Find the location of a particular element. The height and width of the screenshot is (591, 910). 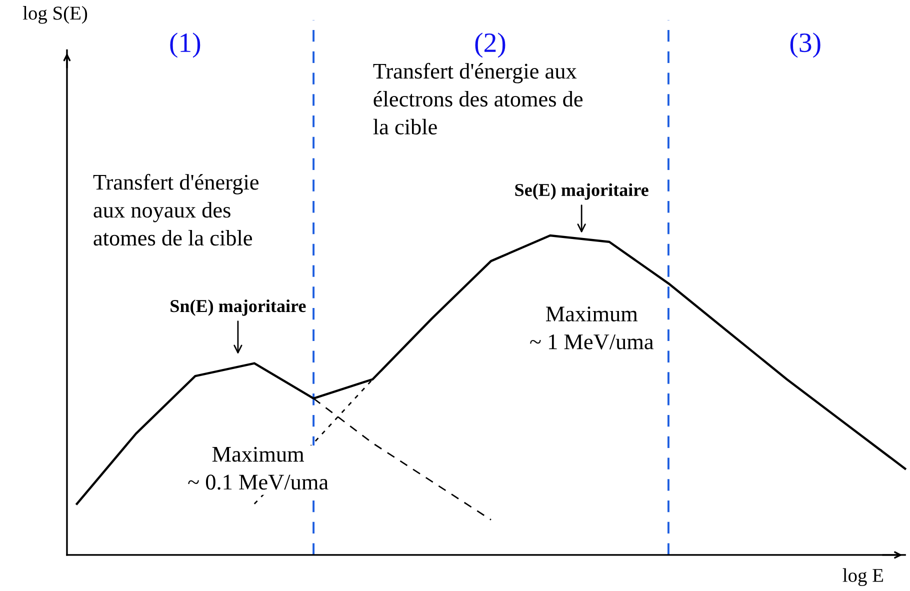

text: (1) is located at coordinates (185, 45).